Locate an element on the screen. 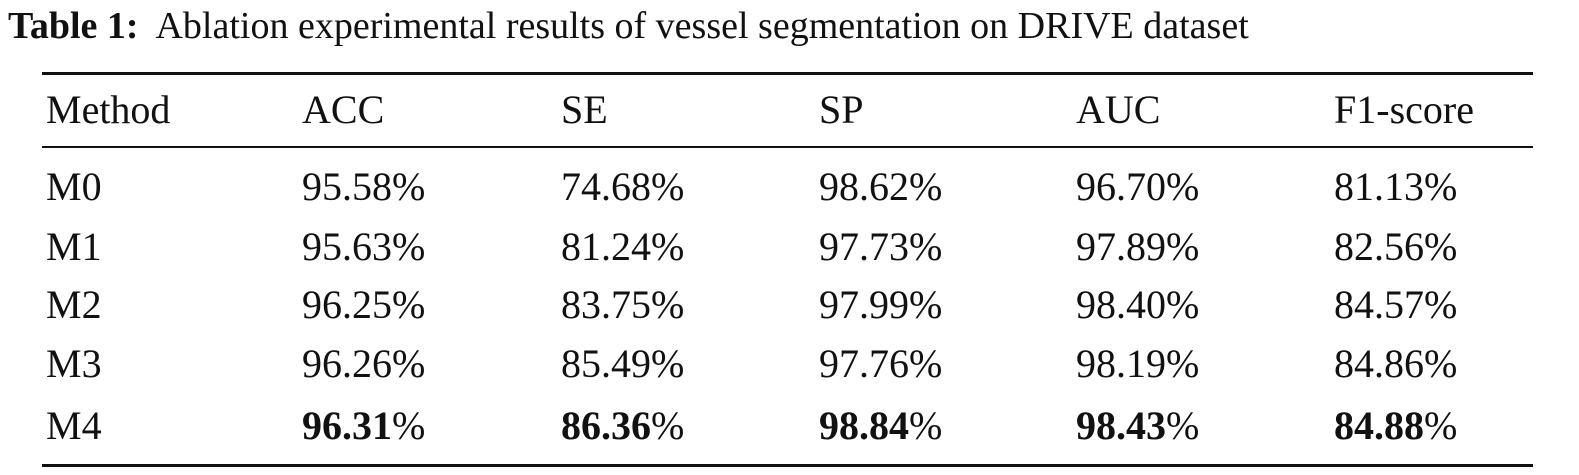 This screenshot has width=1579, height=475. metric-value: 96.31 is located at coordinates (347, 425).